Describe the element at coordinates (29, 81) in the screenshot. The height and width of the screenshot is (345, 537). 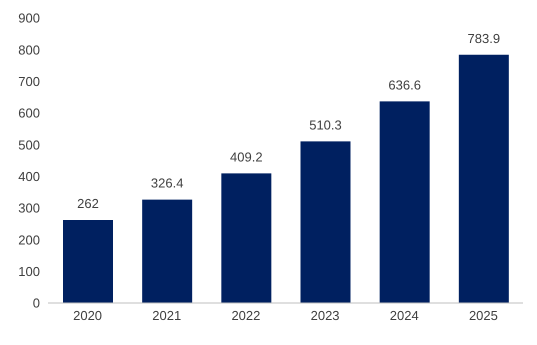
I see `y-tick-label: 700` at that location.